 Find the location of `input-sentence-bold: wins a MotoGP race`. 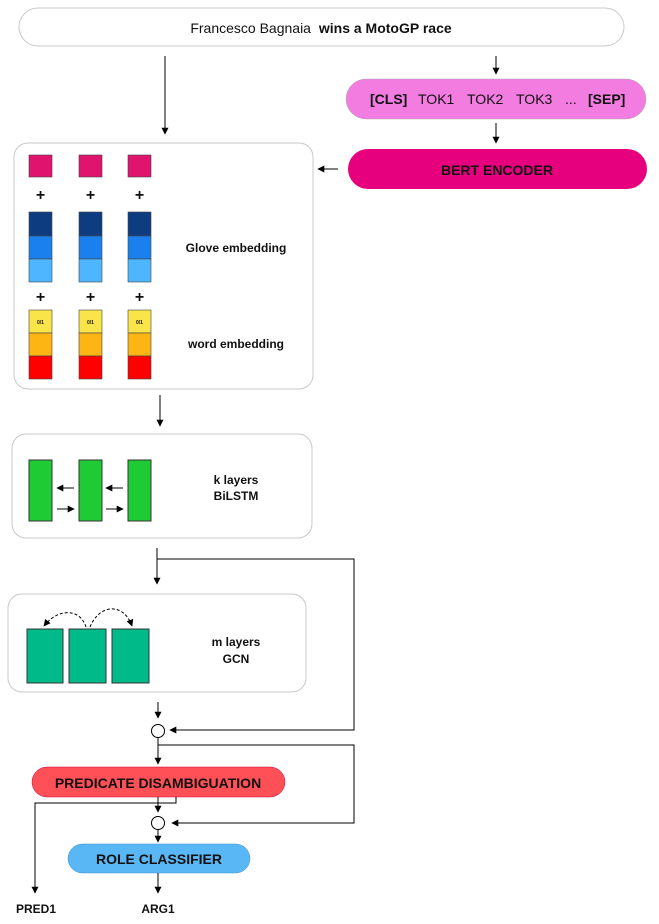

input-sentence-bold: wins a MotoGP race is located at coordinates (385, 28).